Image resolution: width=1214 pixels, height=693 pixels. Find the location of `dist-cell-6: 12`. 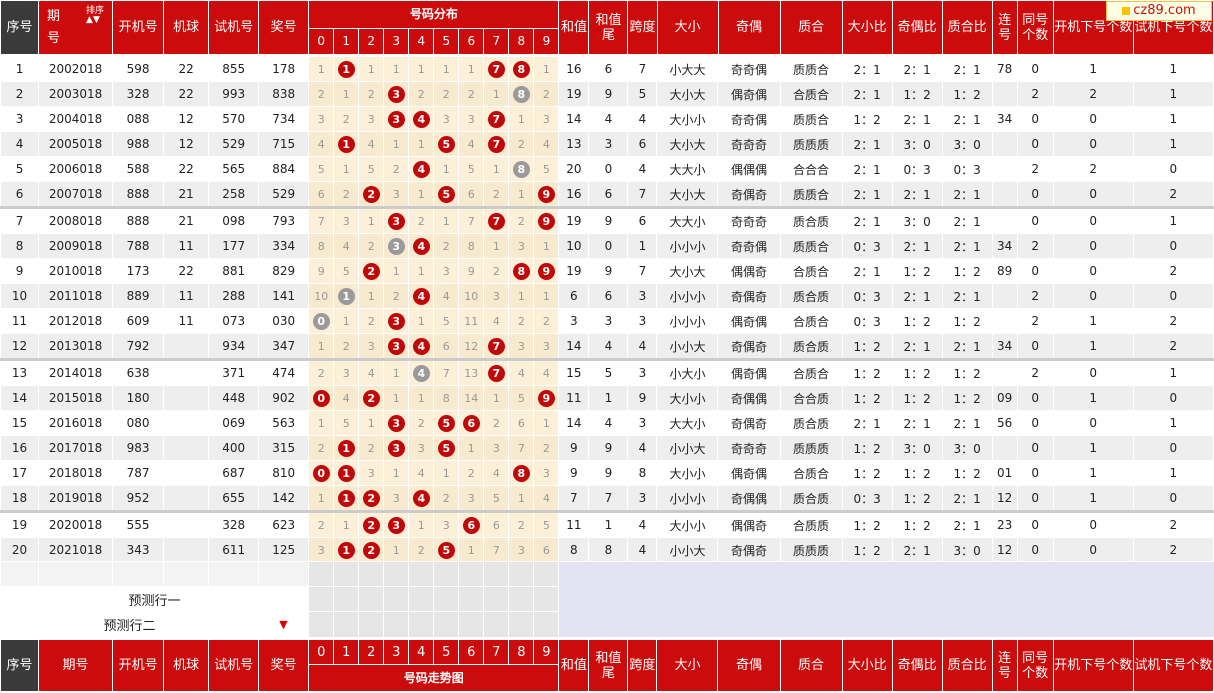

dist-cell-6: 12 is located at coordinates (471, 346).